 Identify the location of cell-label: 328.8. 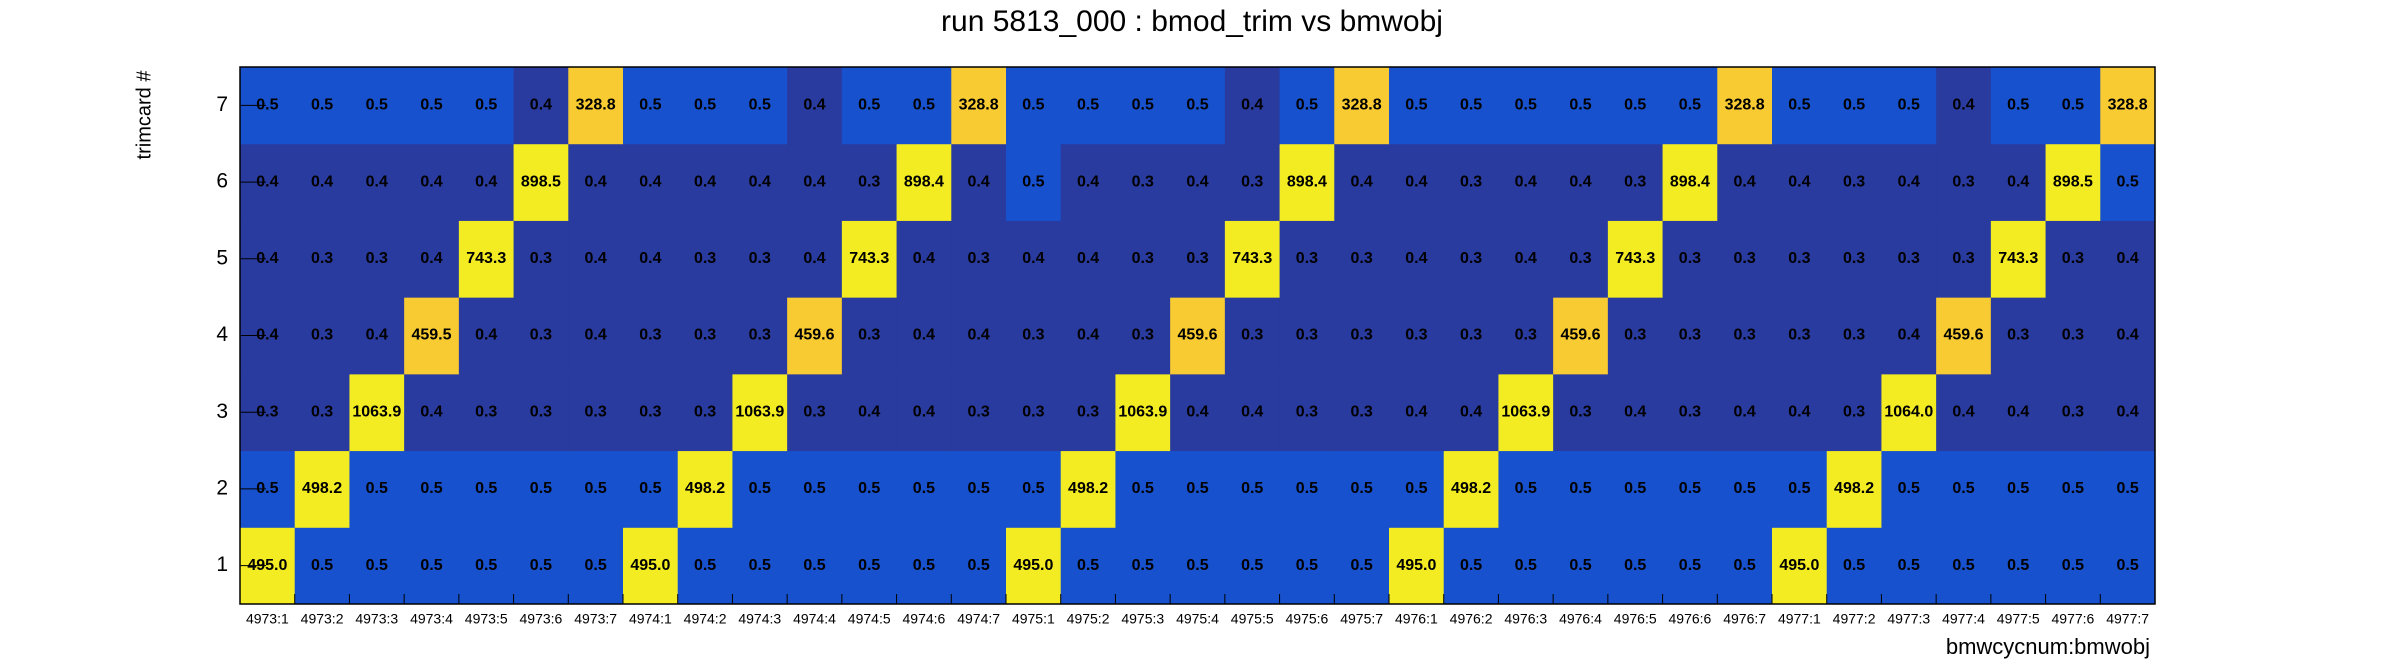
(596, 105).